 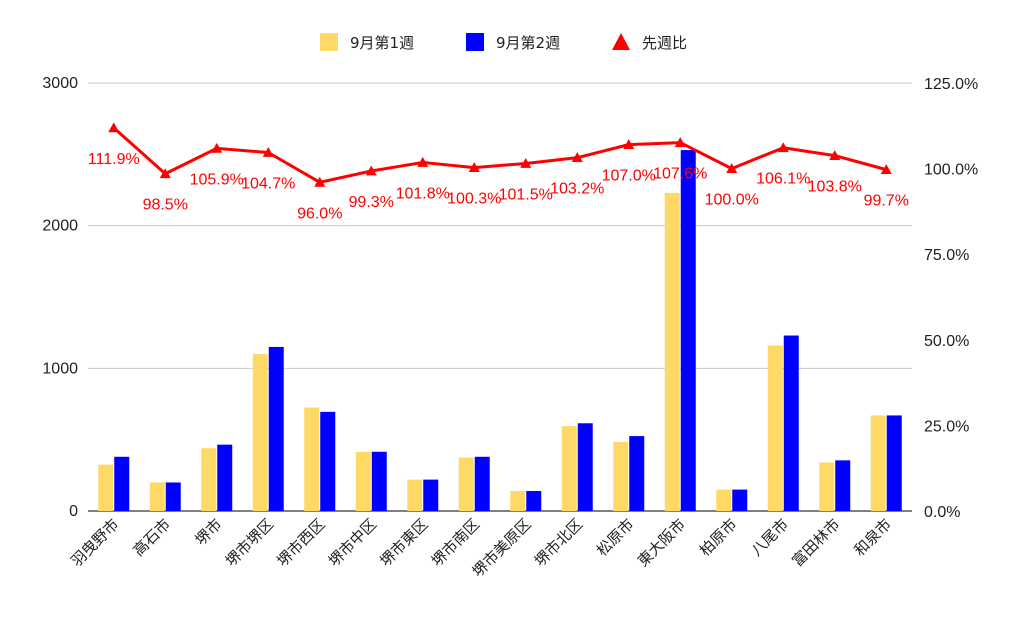 What do you see at coordinates (94, 542) in the screenshot?
I see `category-label: 羽曳野市` at bounding box center [94, 542].